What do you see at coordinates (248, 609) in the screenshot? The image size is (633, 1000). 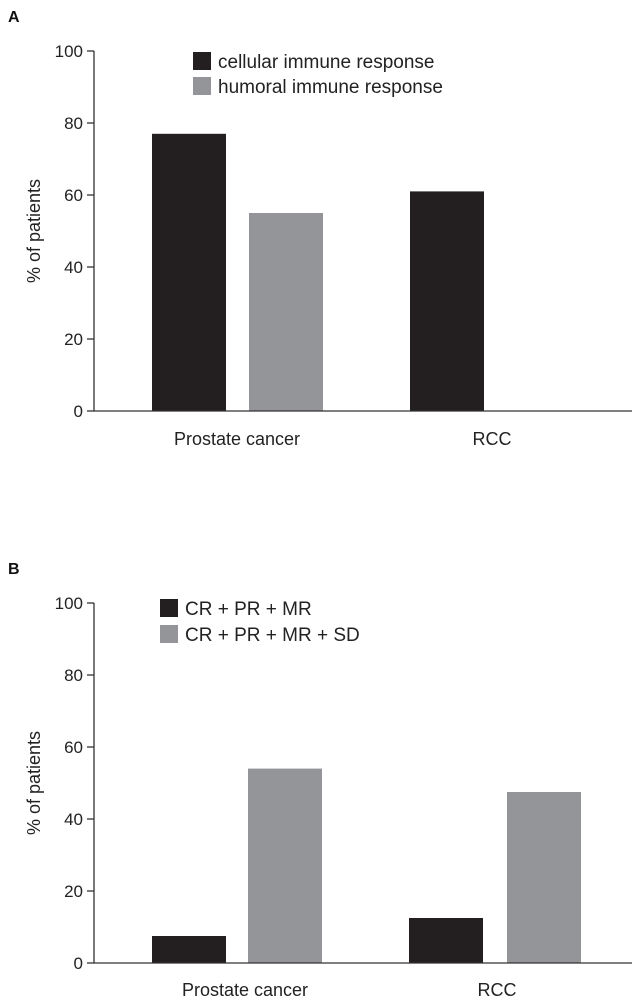 I see `legend-label: CR + PR + MR` at bounding box center [248, 609].